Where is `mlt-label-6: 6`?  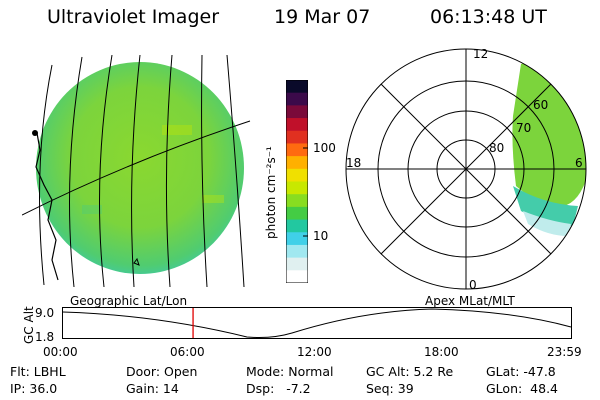 mlt-label-6: 6 is located at coordinates (579, 163).